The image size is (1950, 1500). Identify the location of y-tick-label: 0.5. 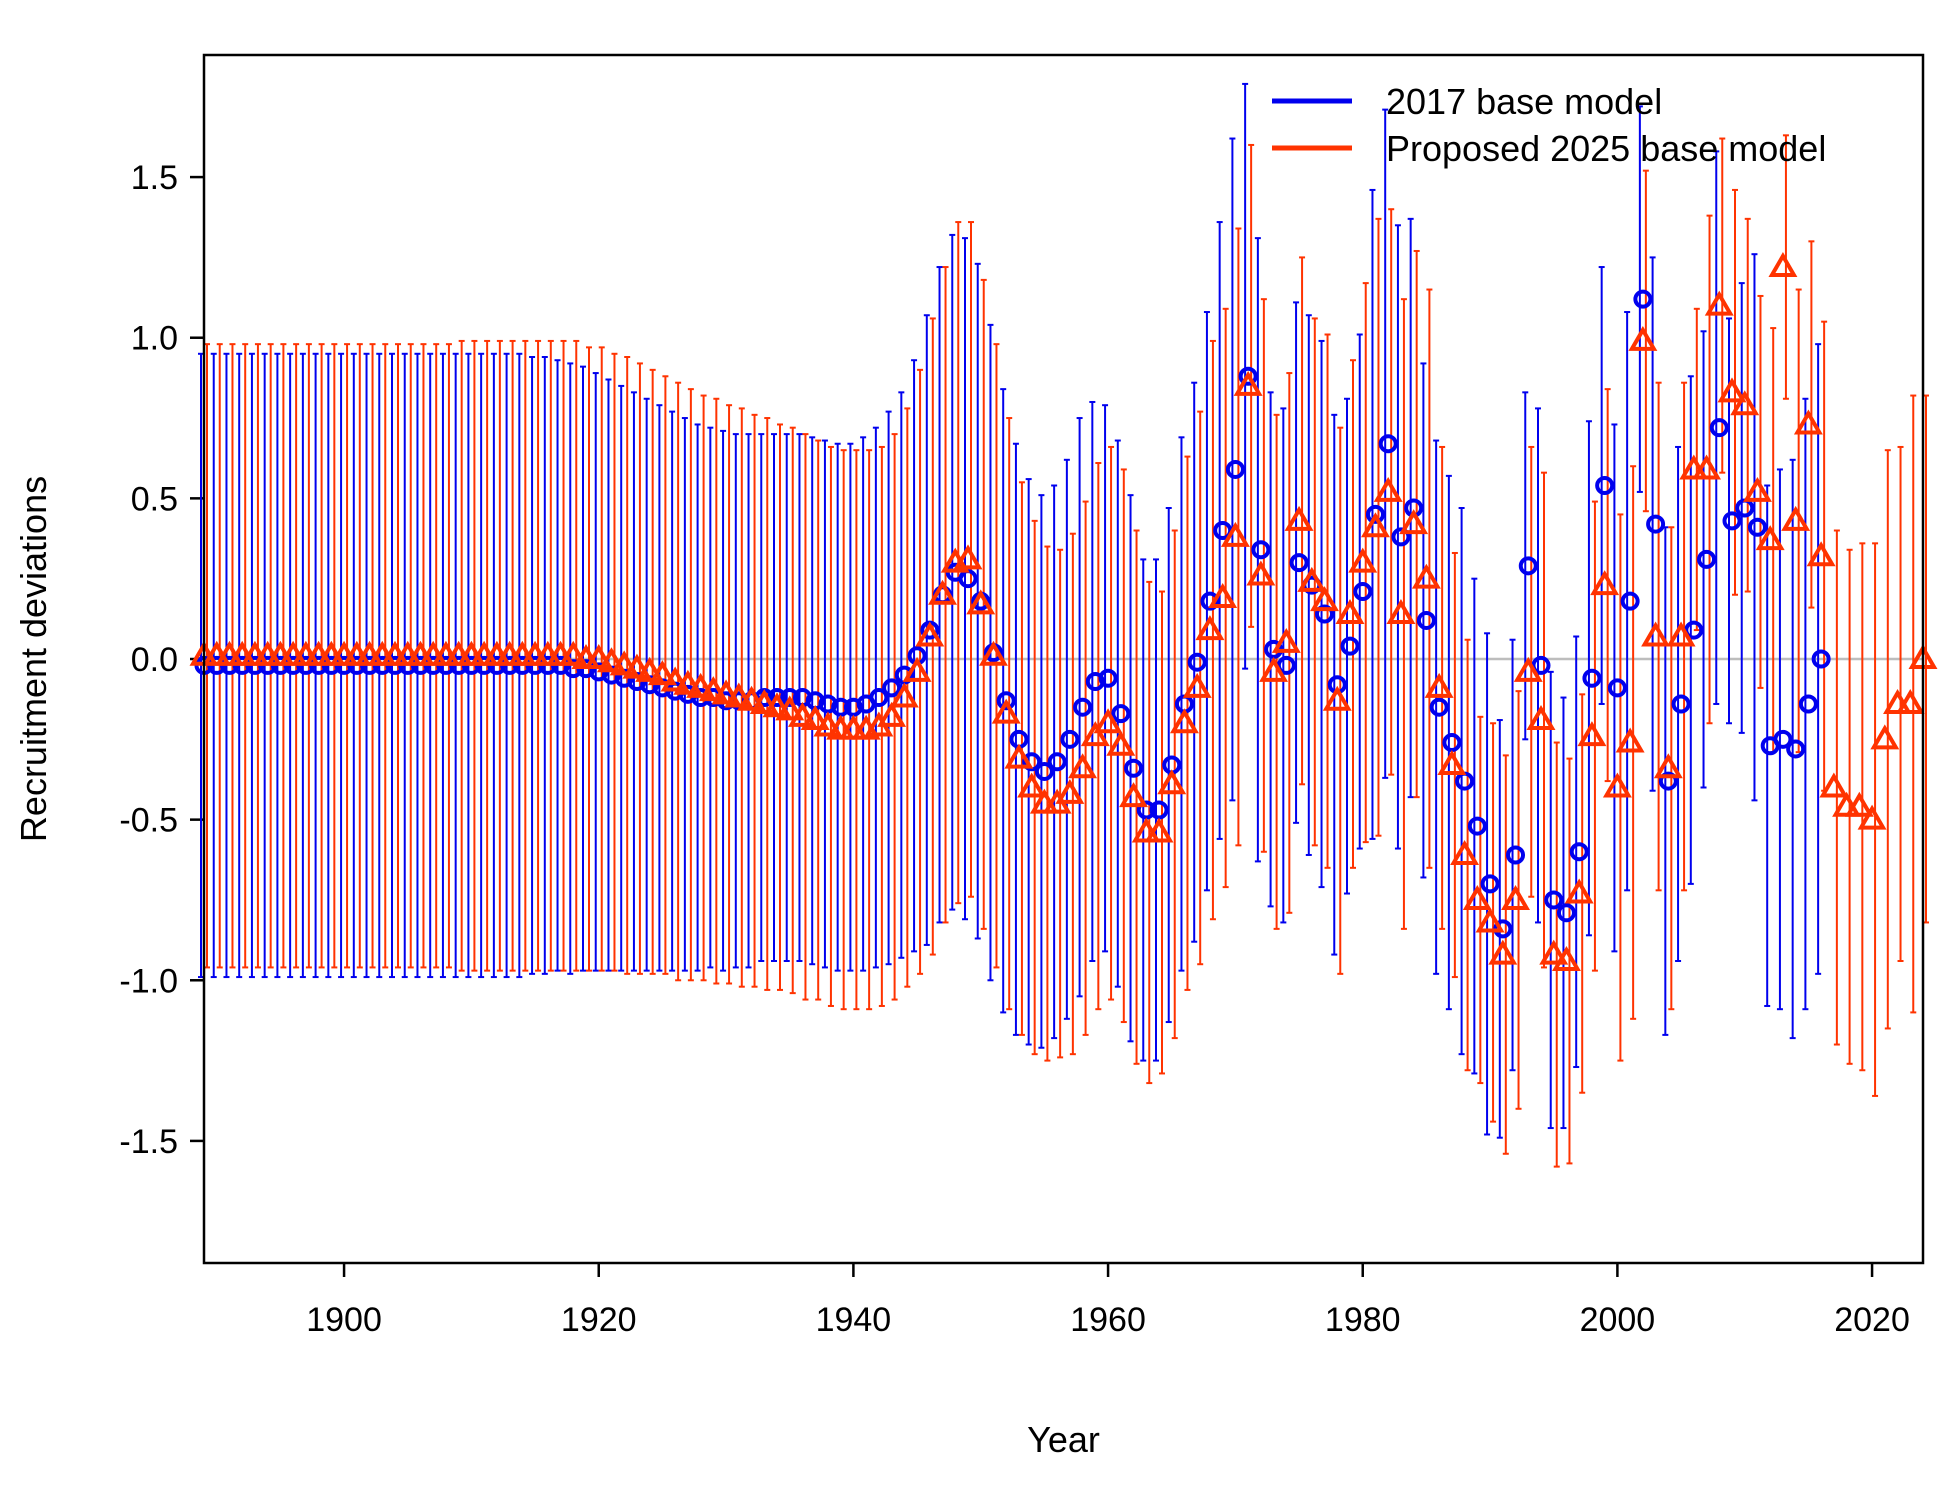
(154, 499).